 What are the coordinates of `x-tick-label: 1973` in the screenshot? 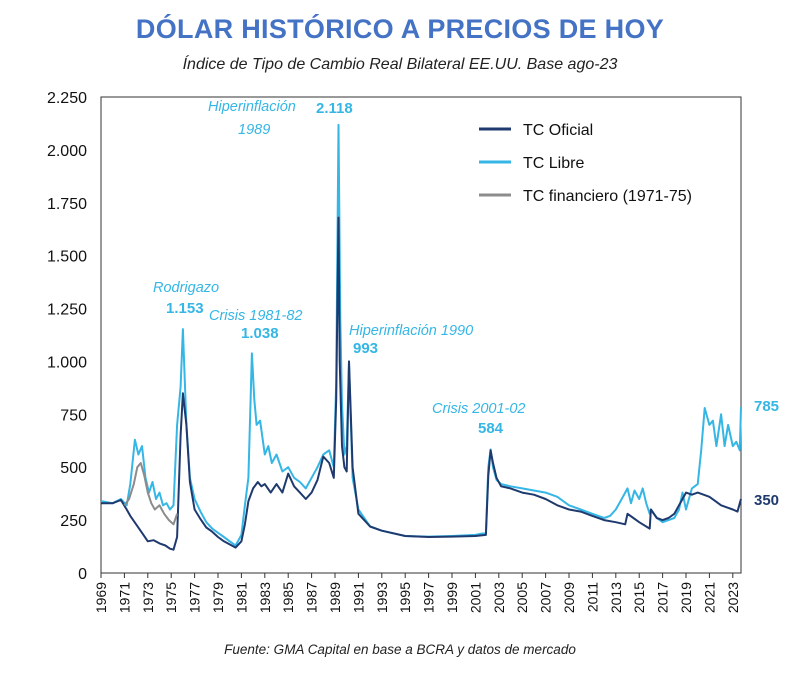 It's located at (148, 597).